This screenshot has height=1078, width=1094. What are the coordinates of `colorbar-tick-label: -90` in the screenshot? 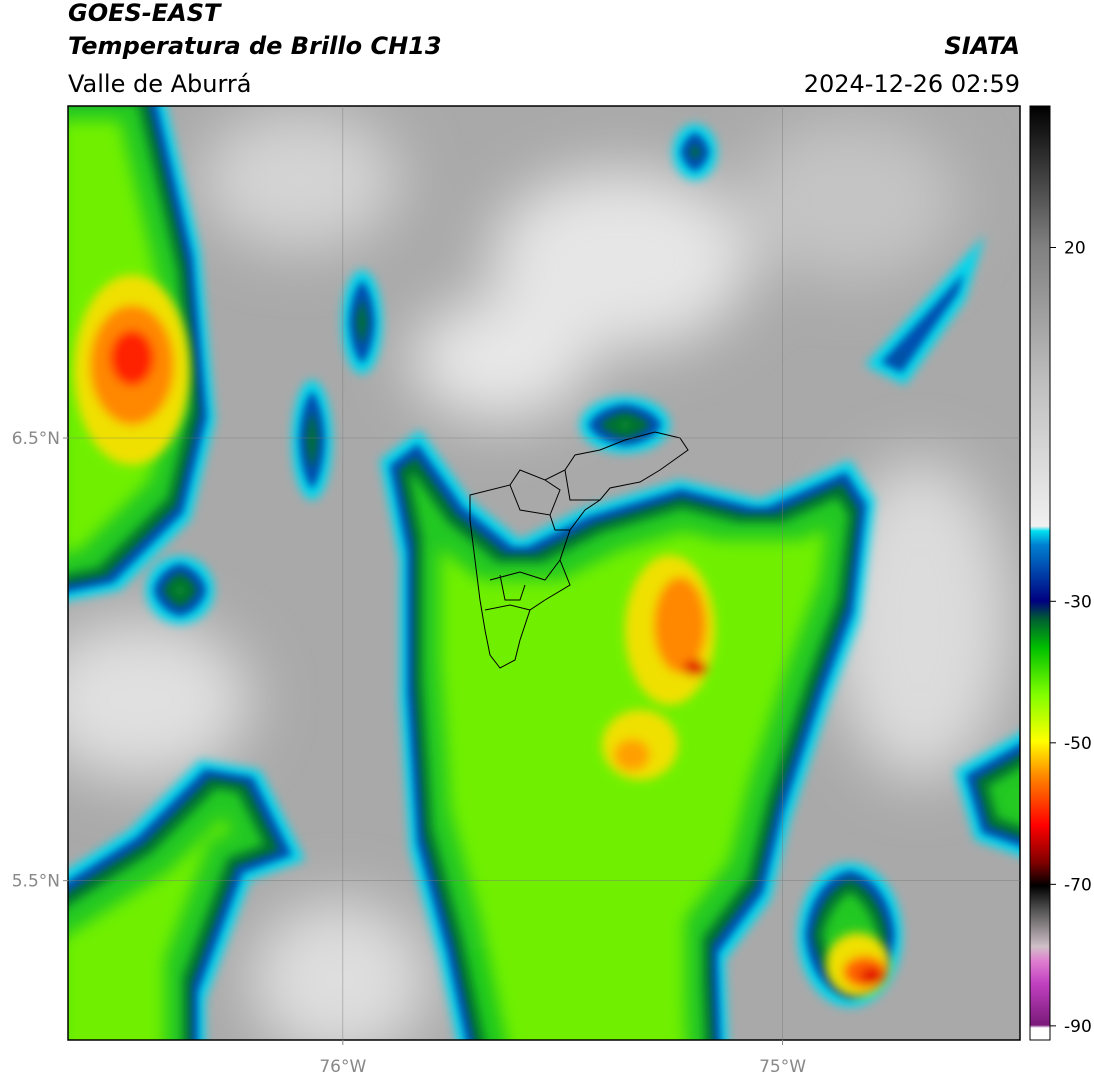 It's located at (1078, 1027).